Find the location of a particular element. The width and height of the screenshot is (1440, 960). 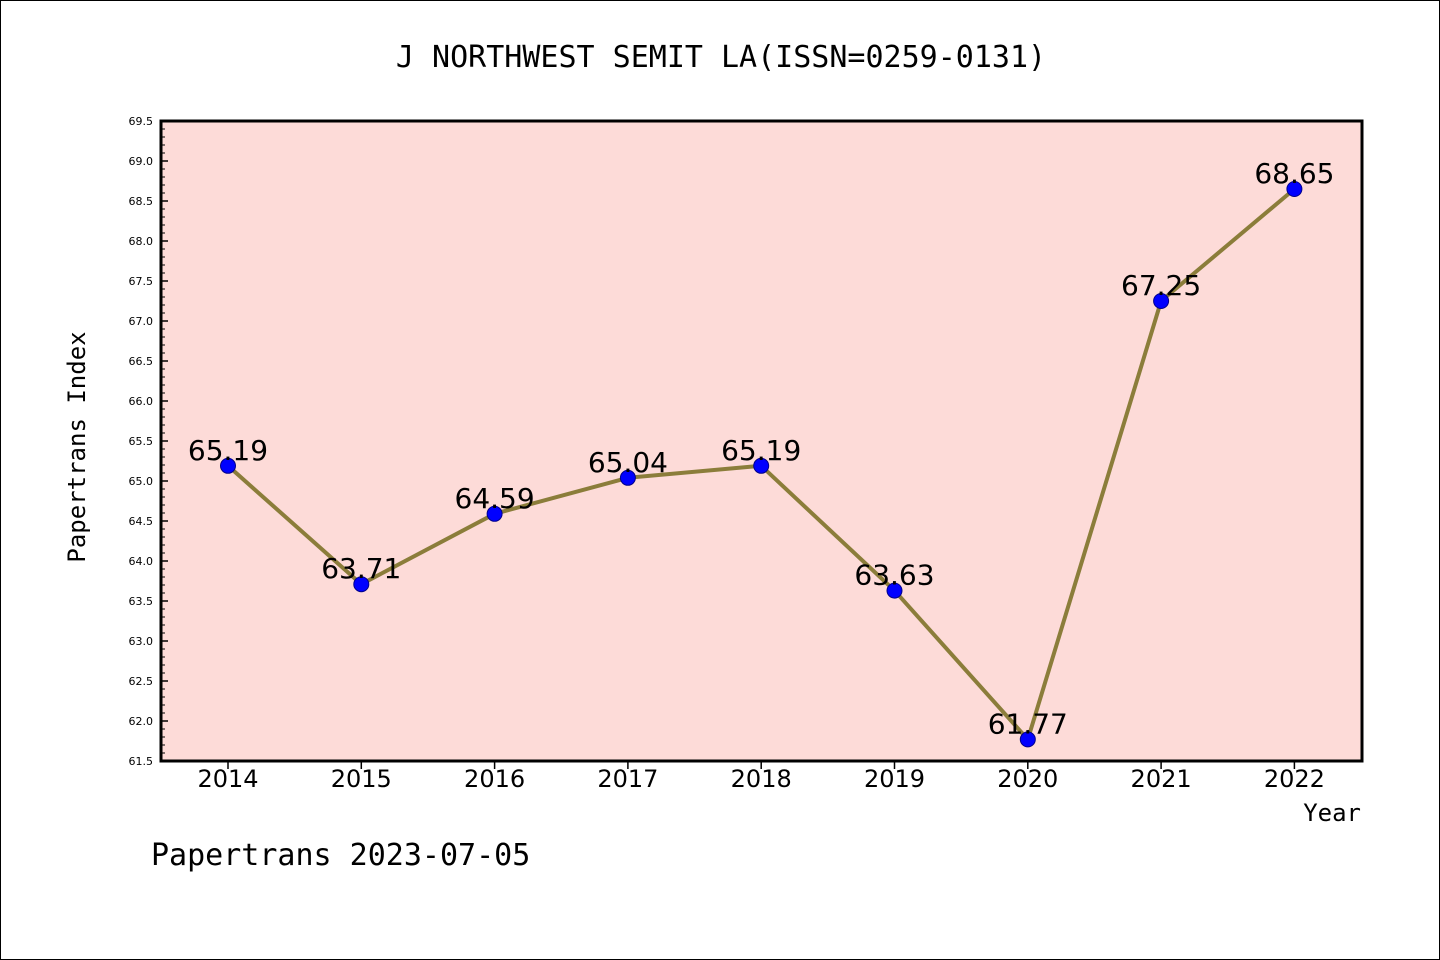

chart-title: J NORTHWEST SEMIT LA(ISSN=0259-0131) is located at coordinates (721, 57).